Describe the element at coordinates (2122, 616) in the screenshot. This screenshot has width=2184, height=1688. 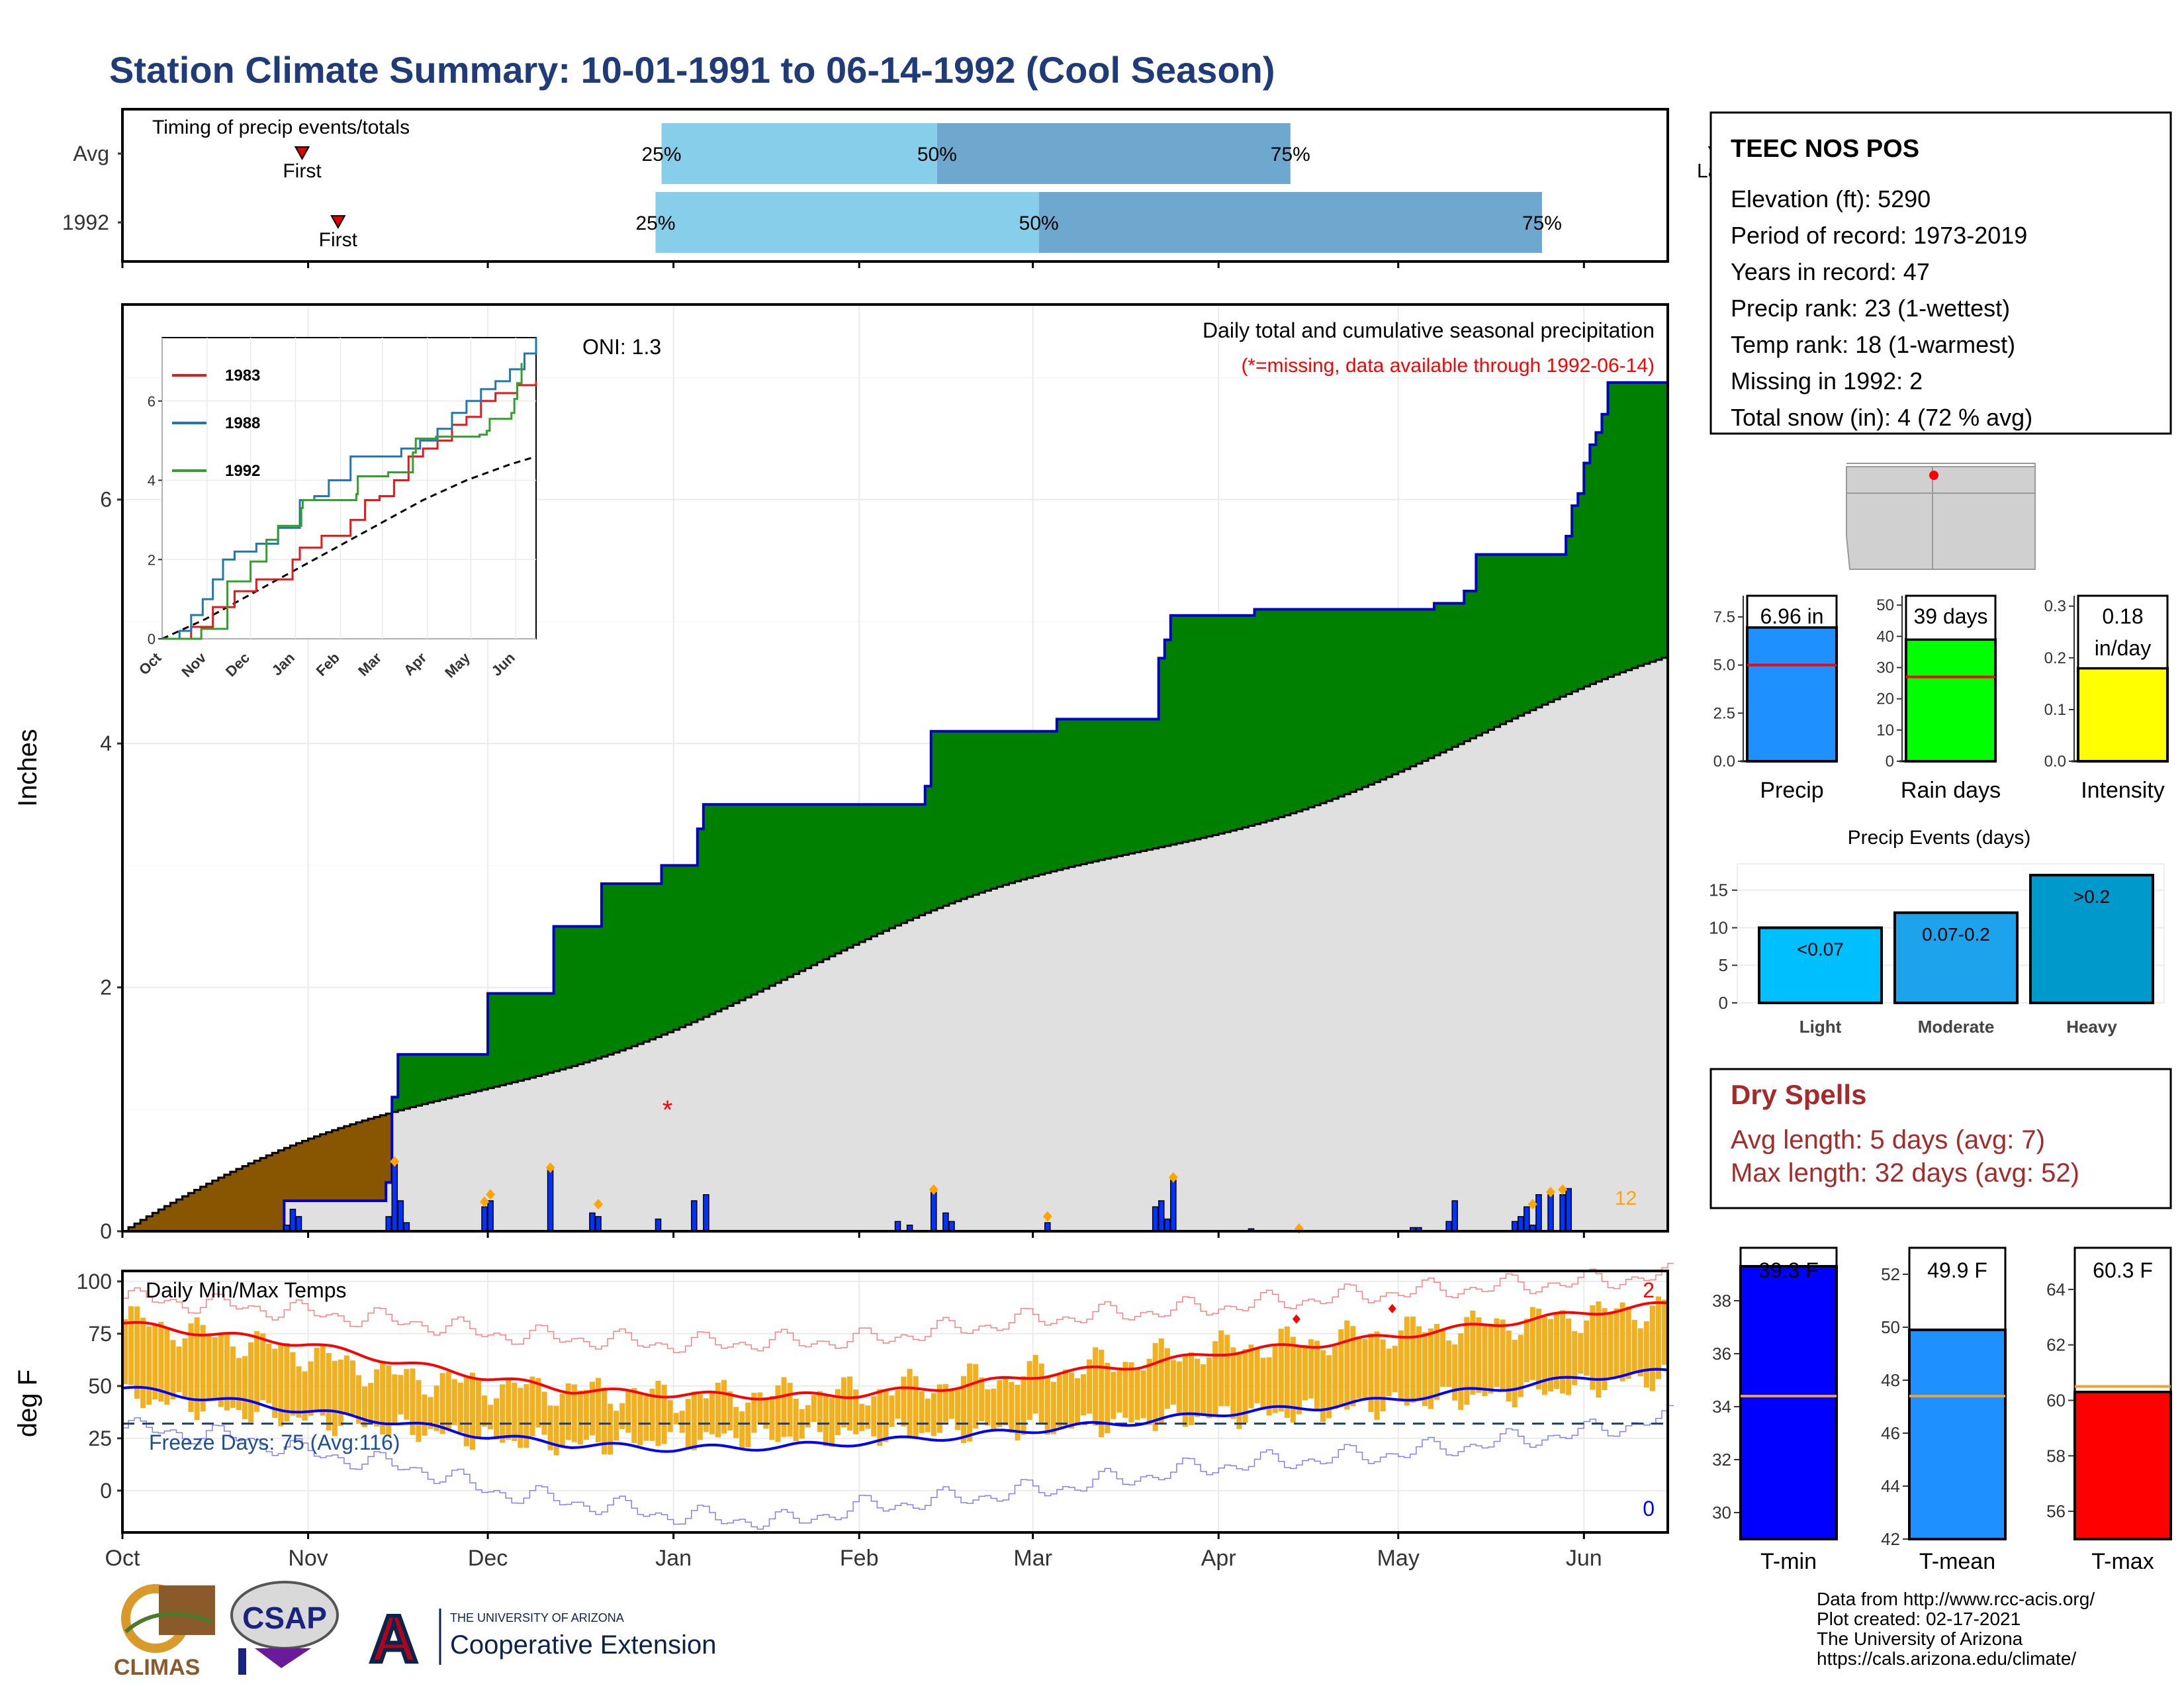
I see `summary-bar-value: 0.18` at that location.